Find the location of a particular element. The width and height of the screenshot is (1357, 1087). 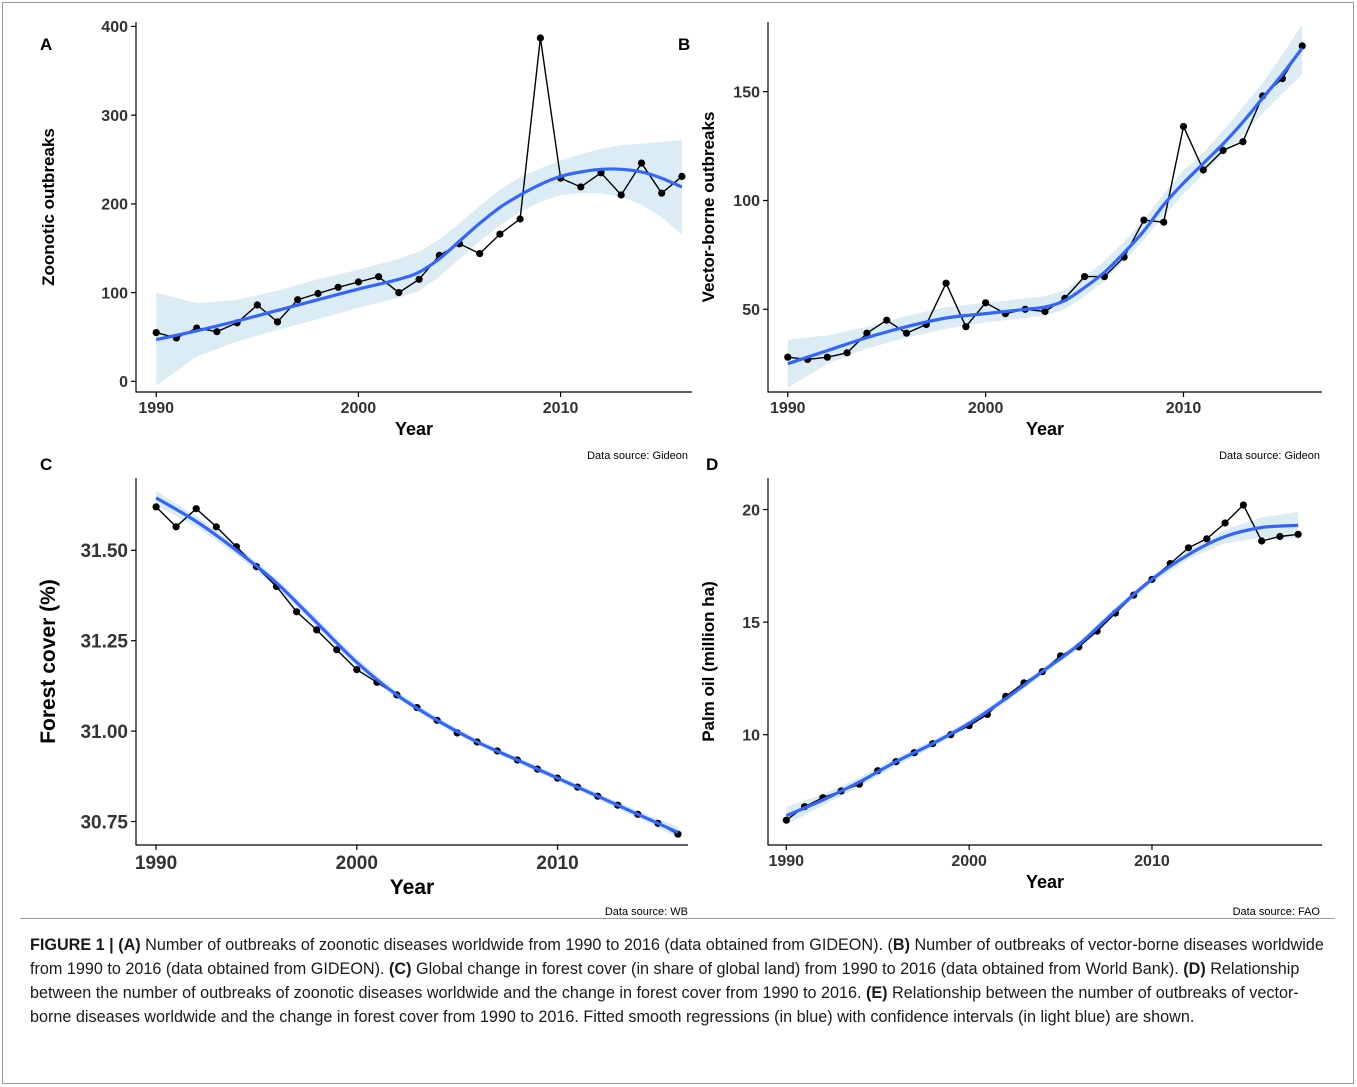

data-source-note: Data source: Gideon is located at coordinates (637, 456).